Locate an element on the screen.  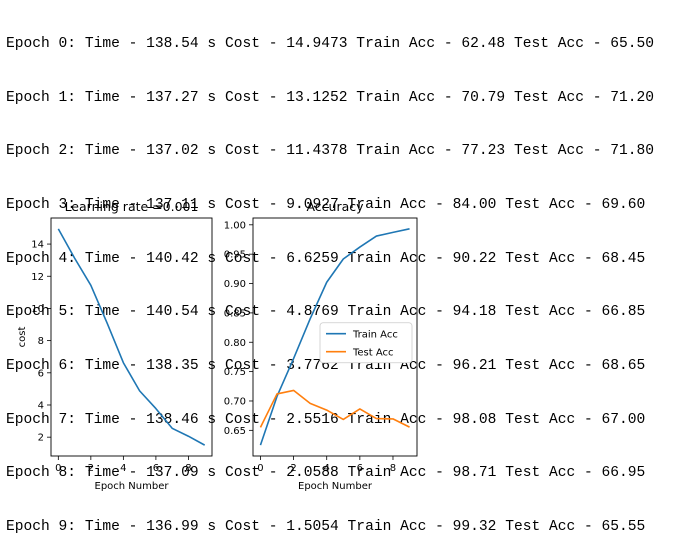
y-tick-label: 0.90 is located at coordinates (235, 284).